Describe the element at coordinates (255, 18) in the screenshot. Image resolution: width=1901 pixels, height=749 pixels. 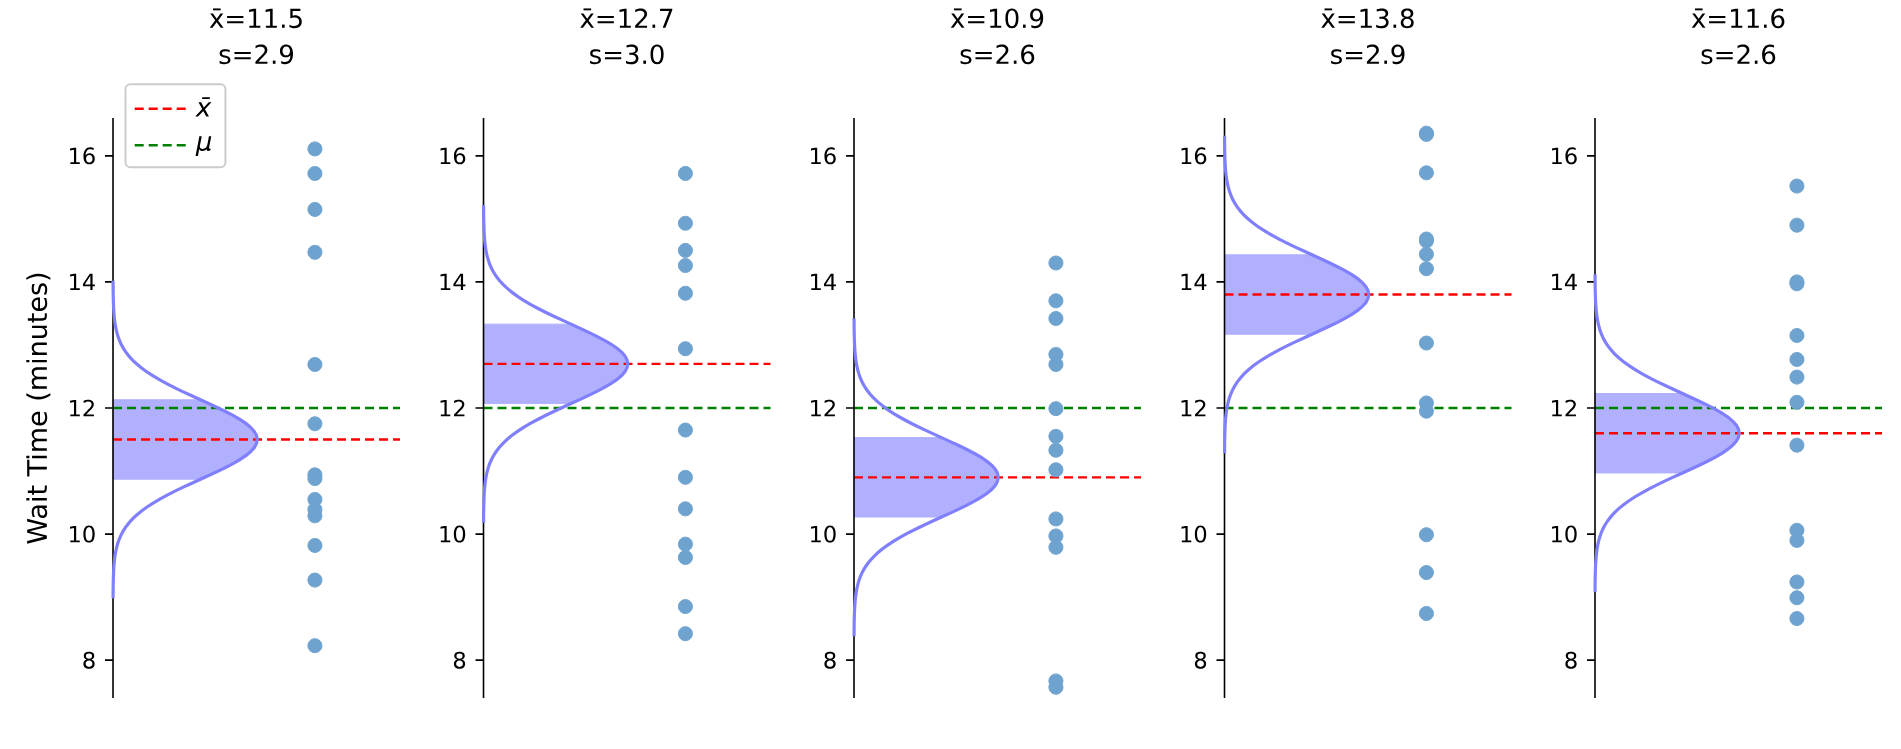
I see `chart-title: x̄=11.5` at that location.